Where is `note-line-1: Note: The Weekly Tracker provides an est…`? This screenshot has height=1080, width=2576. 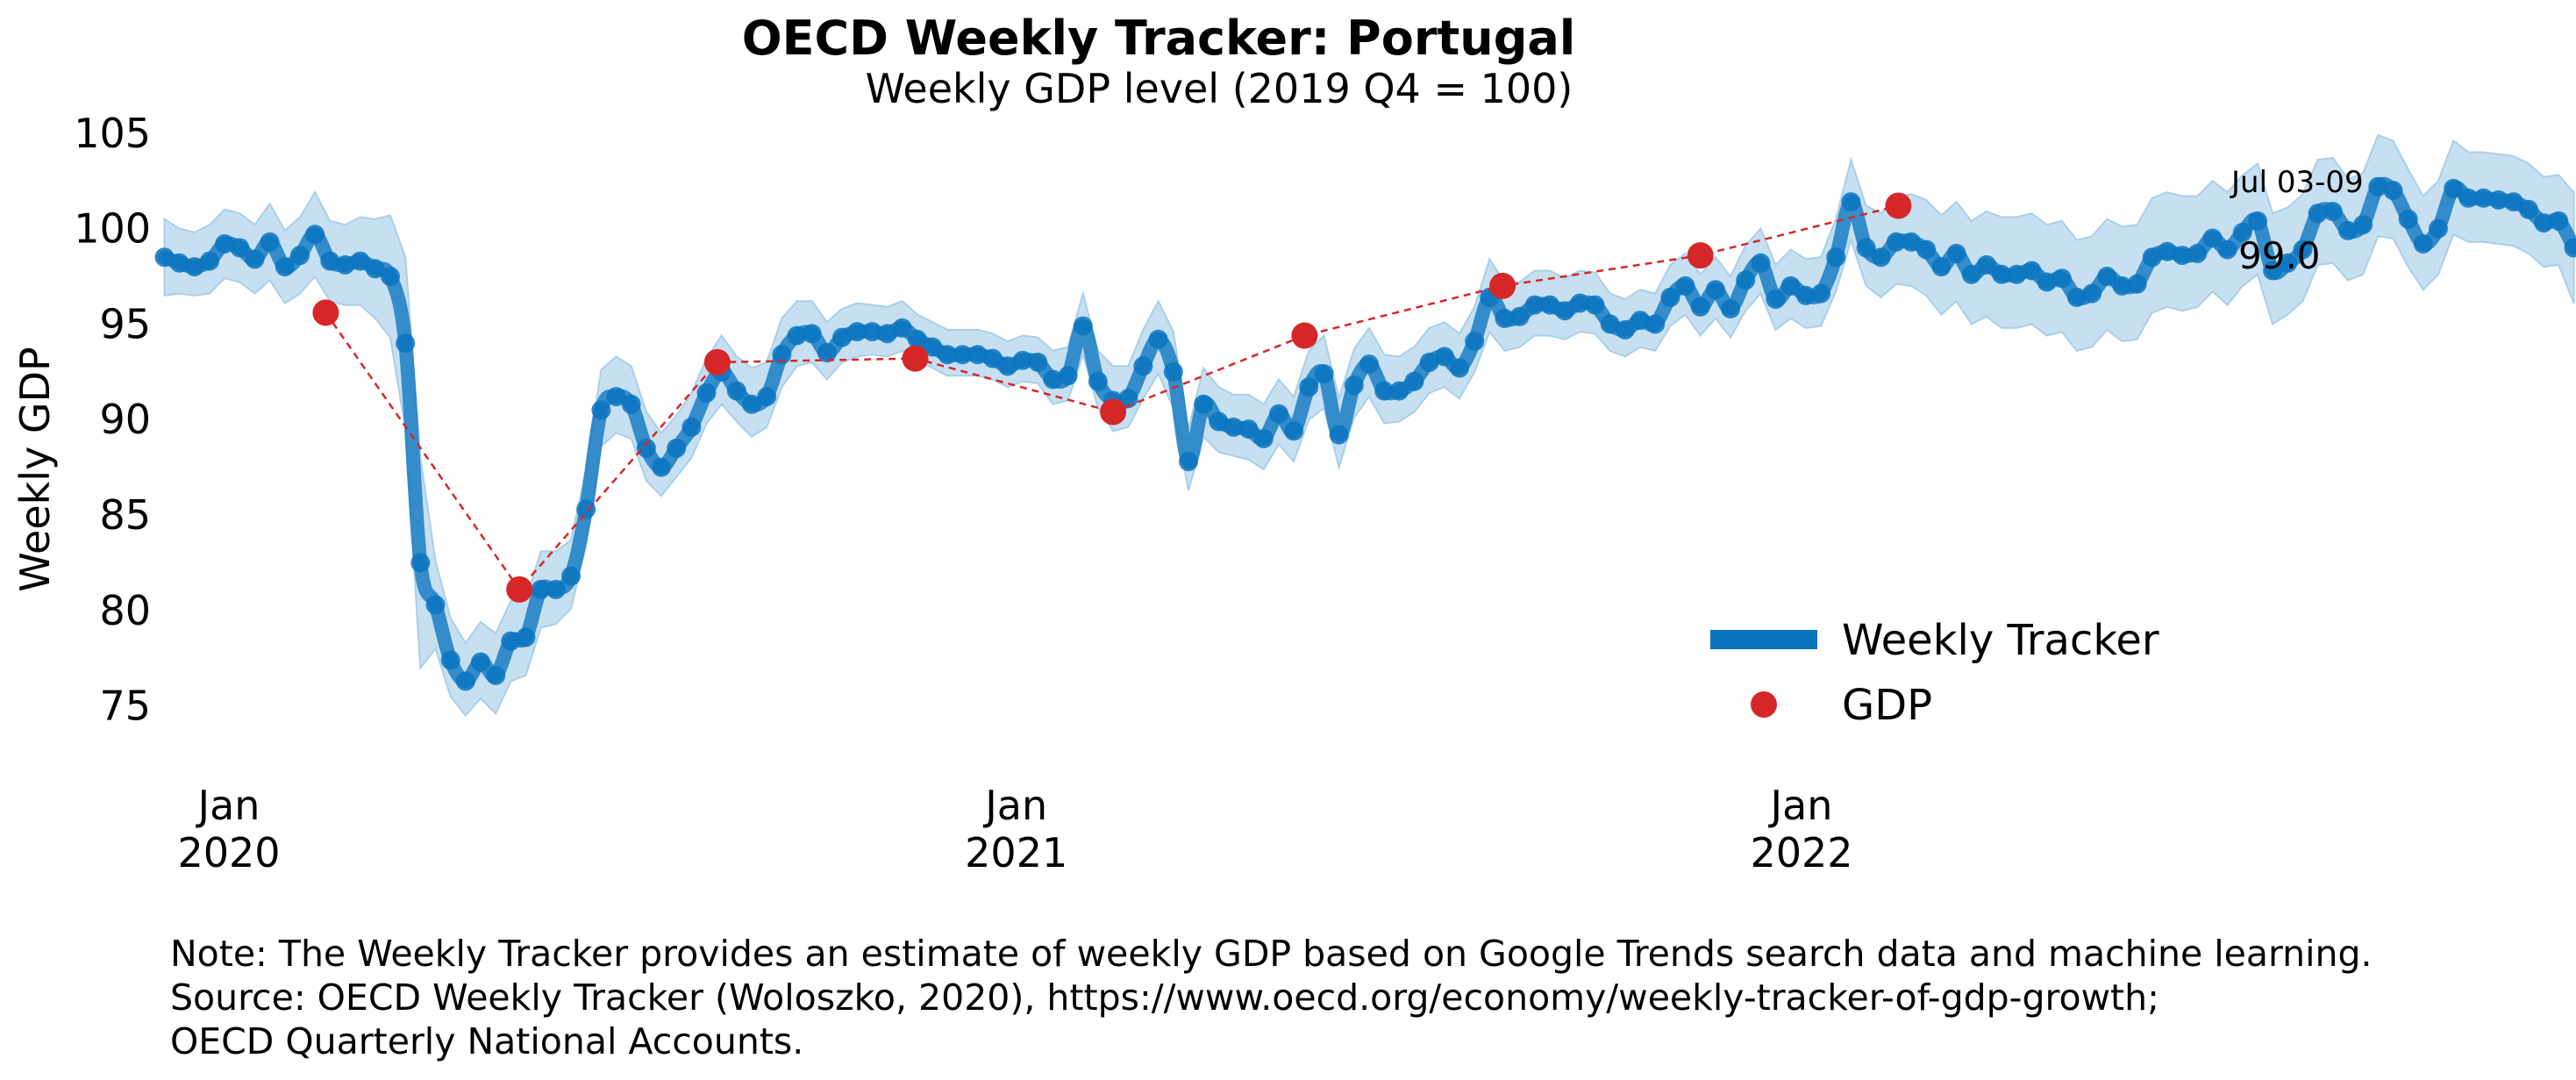 note-line-1: Note: The Weekly Tracker provides an est… is located at coordinates (1272, 954).